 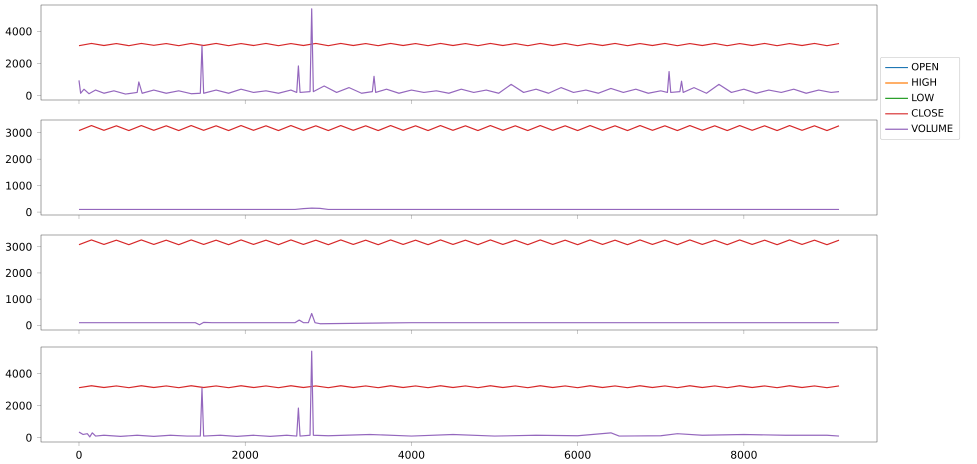 I want to click on x-tick-label: 2000, so click(x=245, y=454).